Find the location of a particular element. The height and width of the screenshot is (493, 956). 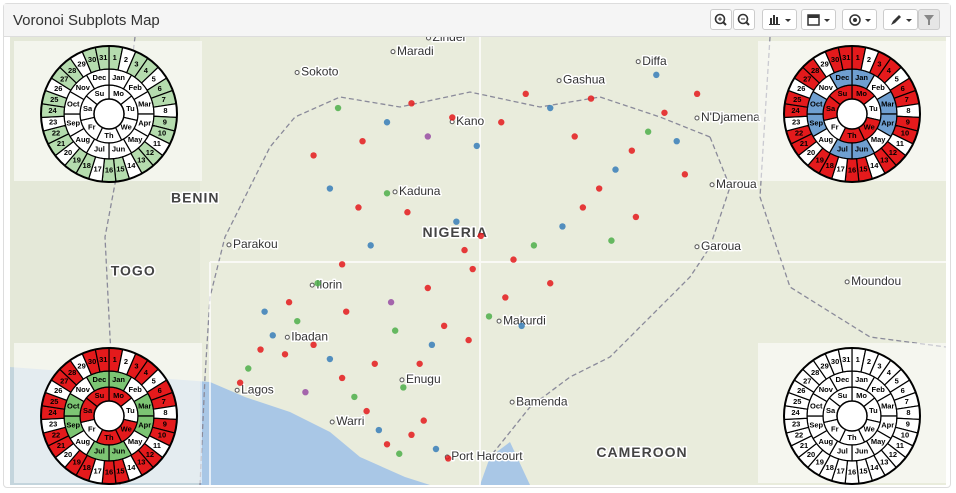

month-label: Oct is located at coordinates (816, 405).